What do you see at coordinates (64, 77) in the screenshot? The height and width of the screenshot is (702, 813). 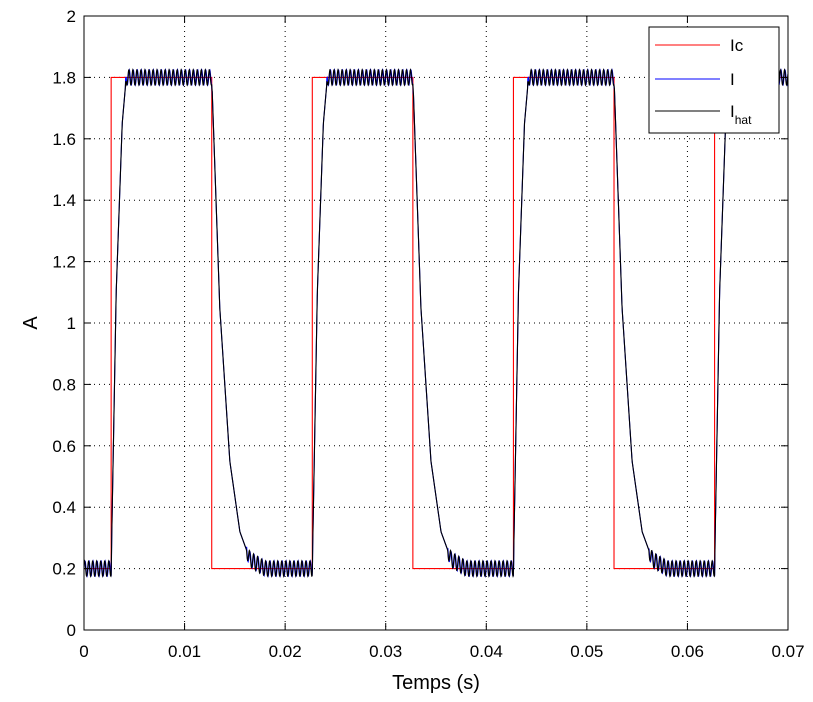 I see `y-tick-label: 1.8` at bounding box center [64, 77].